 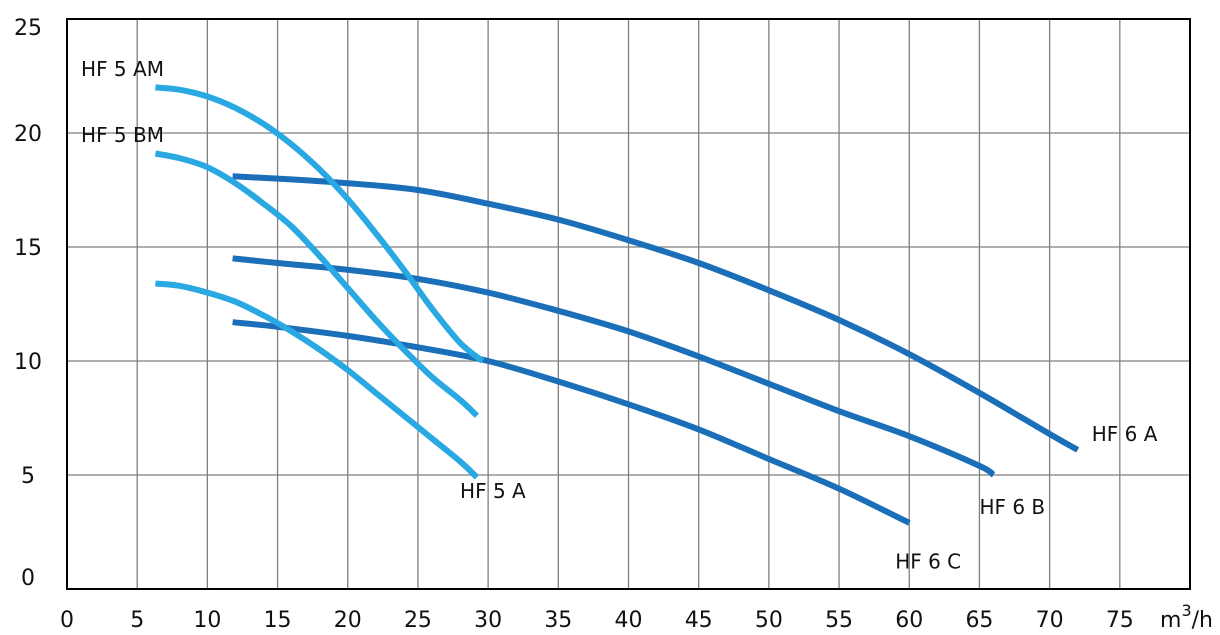 What do you see at coordinates (558, 620) in the screenshot?
I see `x-tick-label-35: 35` at bounding box center [558, 620].